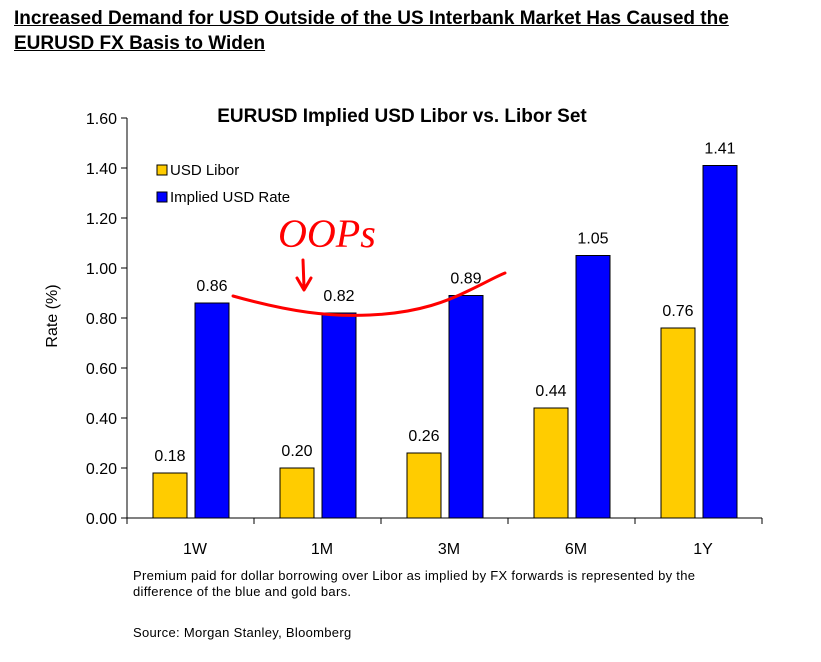 The width and height of the screenshot is (821, 662). Describe the element at coordinates (101, 219) in the screenshot. I see `y-tick-label: 1.20` at that location.